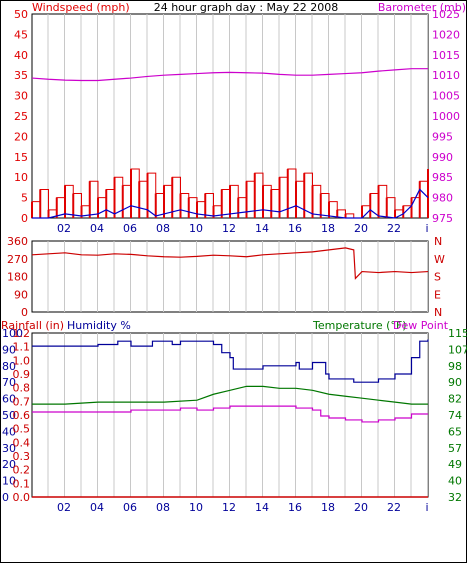  I want to click on barometer-tick-label: 975, so click(442, 218).